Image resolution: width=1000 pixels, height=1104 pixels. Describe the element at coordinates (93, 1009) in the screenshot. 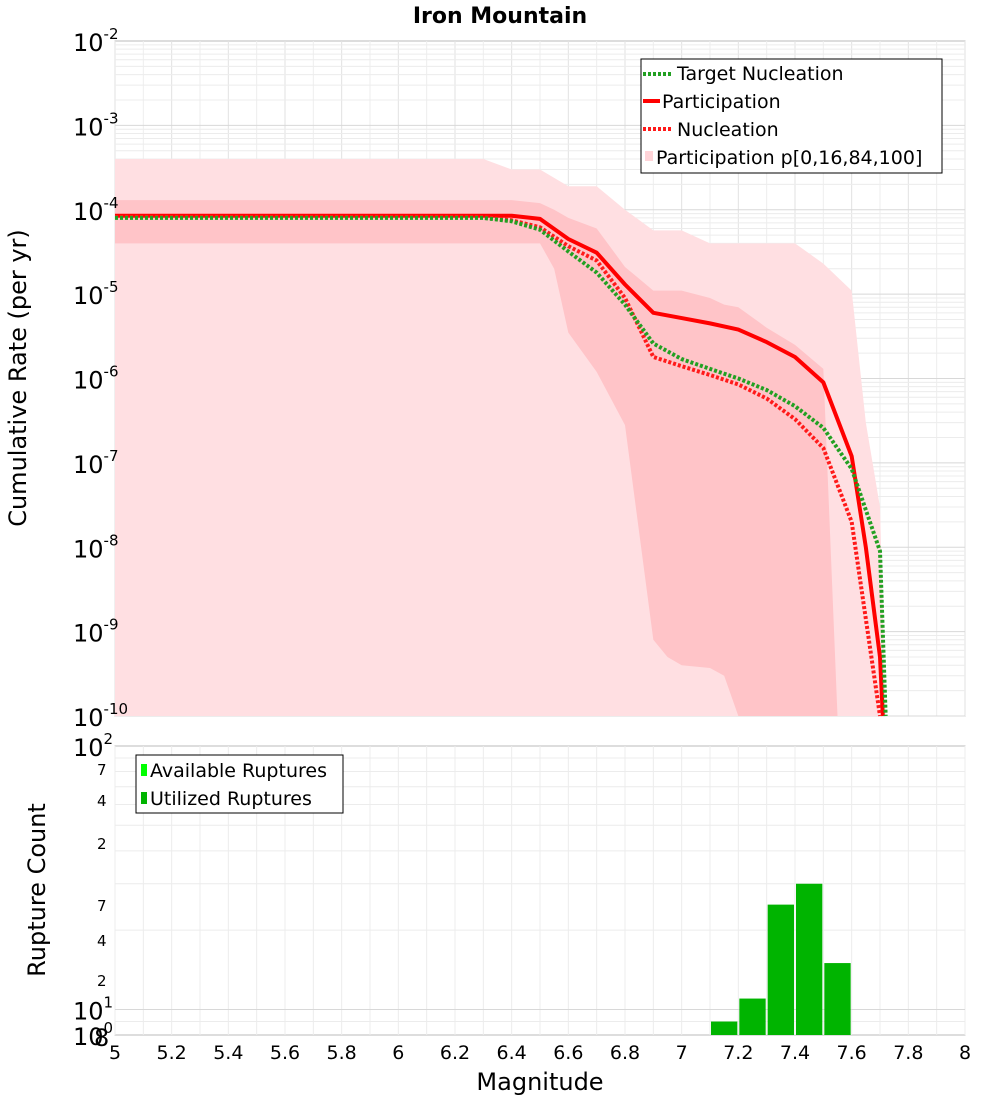

I see `count-y-tick-label: 10¹` at that location.